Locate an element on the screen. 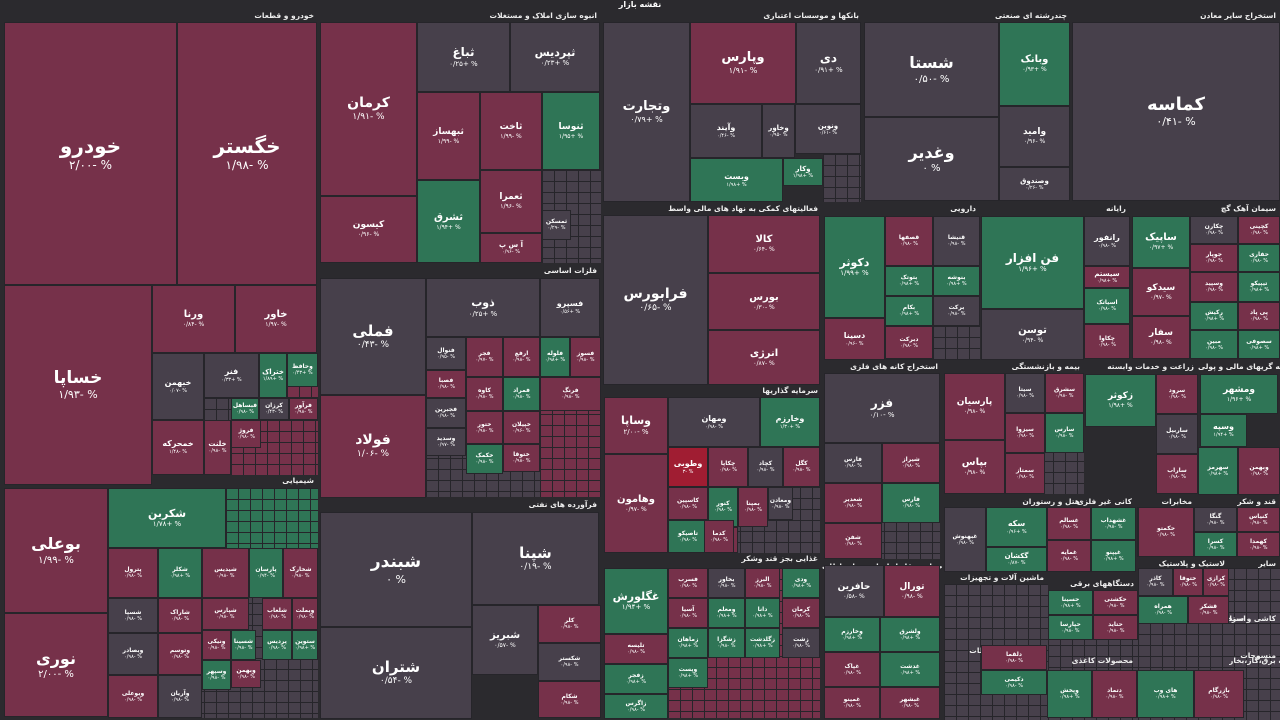 The height and width of the screenshot is (720, 1280). stock-tile: پترول% -۰/۹۸ is located at coordinates (133, 573).